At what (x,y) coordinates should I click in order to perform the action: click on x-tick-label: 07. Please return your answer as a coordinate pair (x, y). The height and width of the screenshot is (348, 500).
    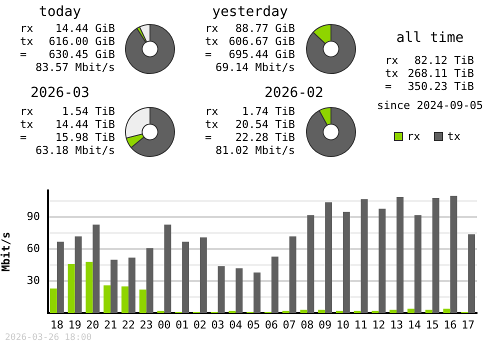
    Looking at the image, I should click on (289, 325).